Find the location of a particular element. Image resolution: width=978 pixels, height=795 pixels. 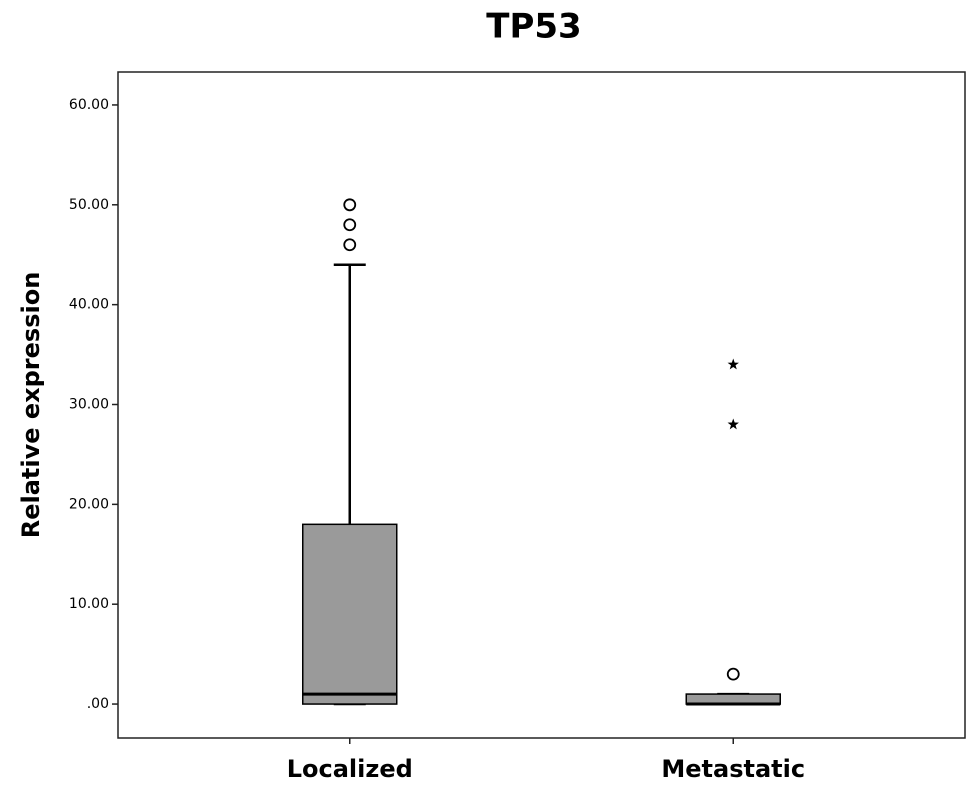

x-tick-label: Metastatic is located at coordinates (733, 769).